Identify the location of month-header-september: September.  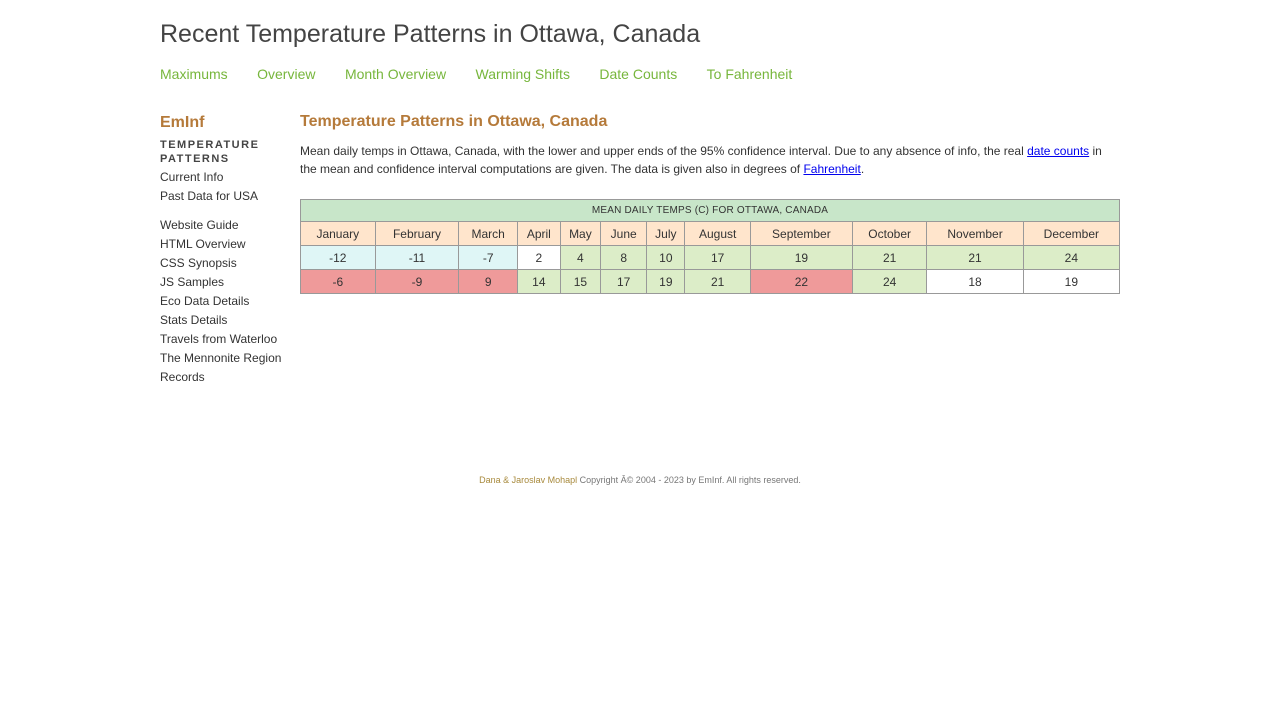
(801, 233).